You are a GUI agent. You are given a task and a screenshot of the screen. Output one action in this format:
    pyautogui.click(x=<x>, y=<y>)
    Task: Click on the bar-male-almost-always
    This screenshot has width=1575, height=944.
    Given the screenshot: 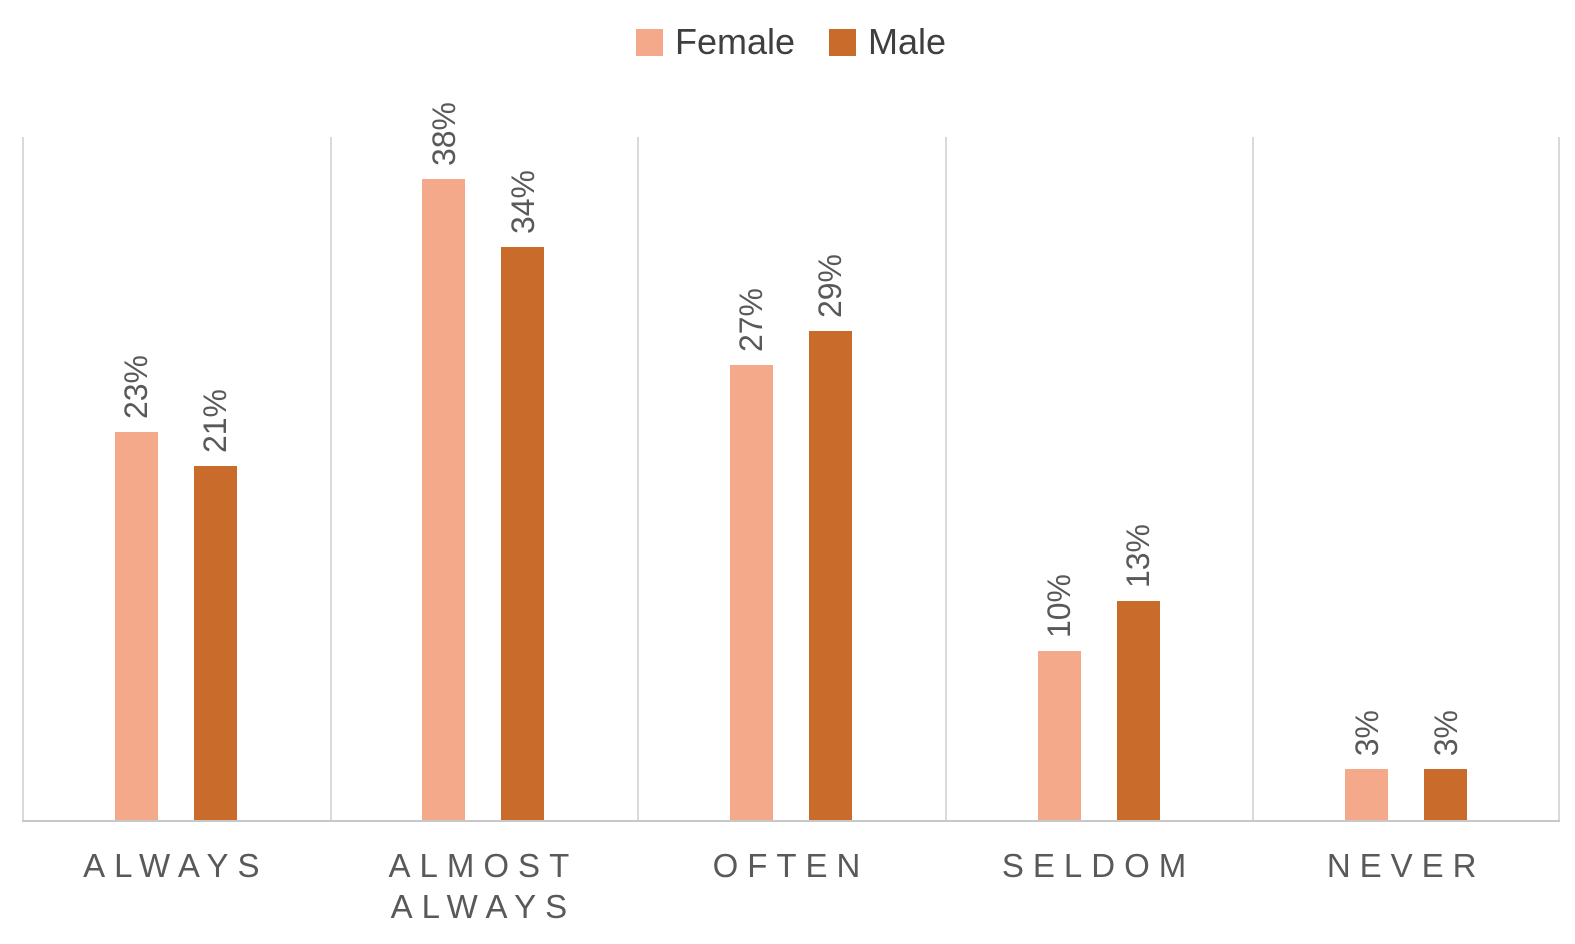 What is the action you would take?
    pyautogui.click(x=523, y=533)
    